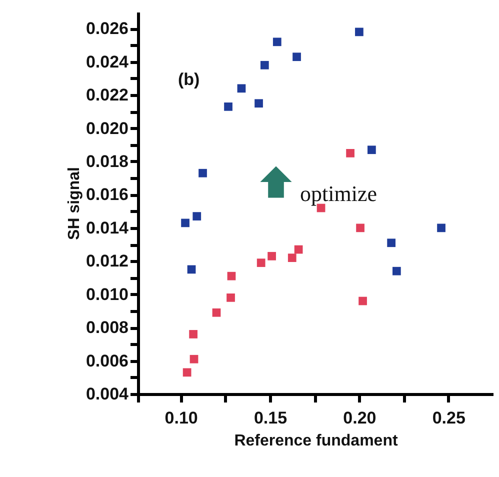  I want to click on y-tick-label: 0.012, so click(107, 261).